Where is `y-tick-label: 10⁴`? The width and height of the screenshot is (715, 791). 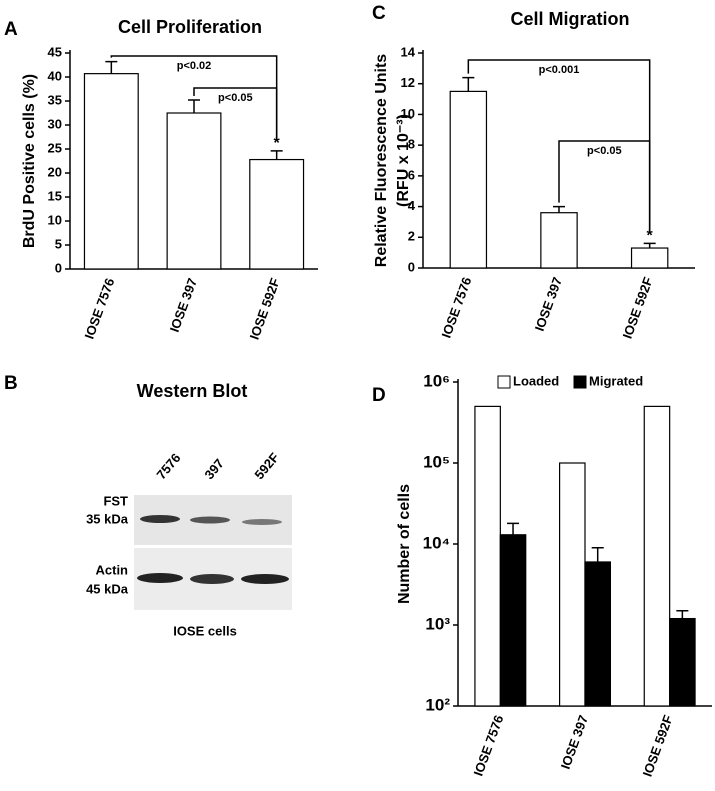
y-tick-label: 10⁴ is located at coordinates (436, 542).